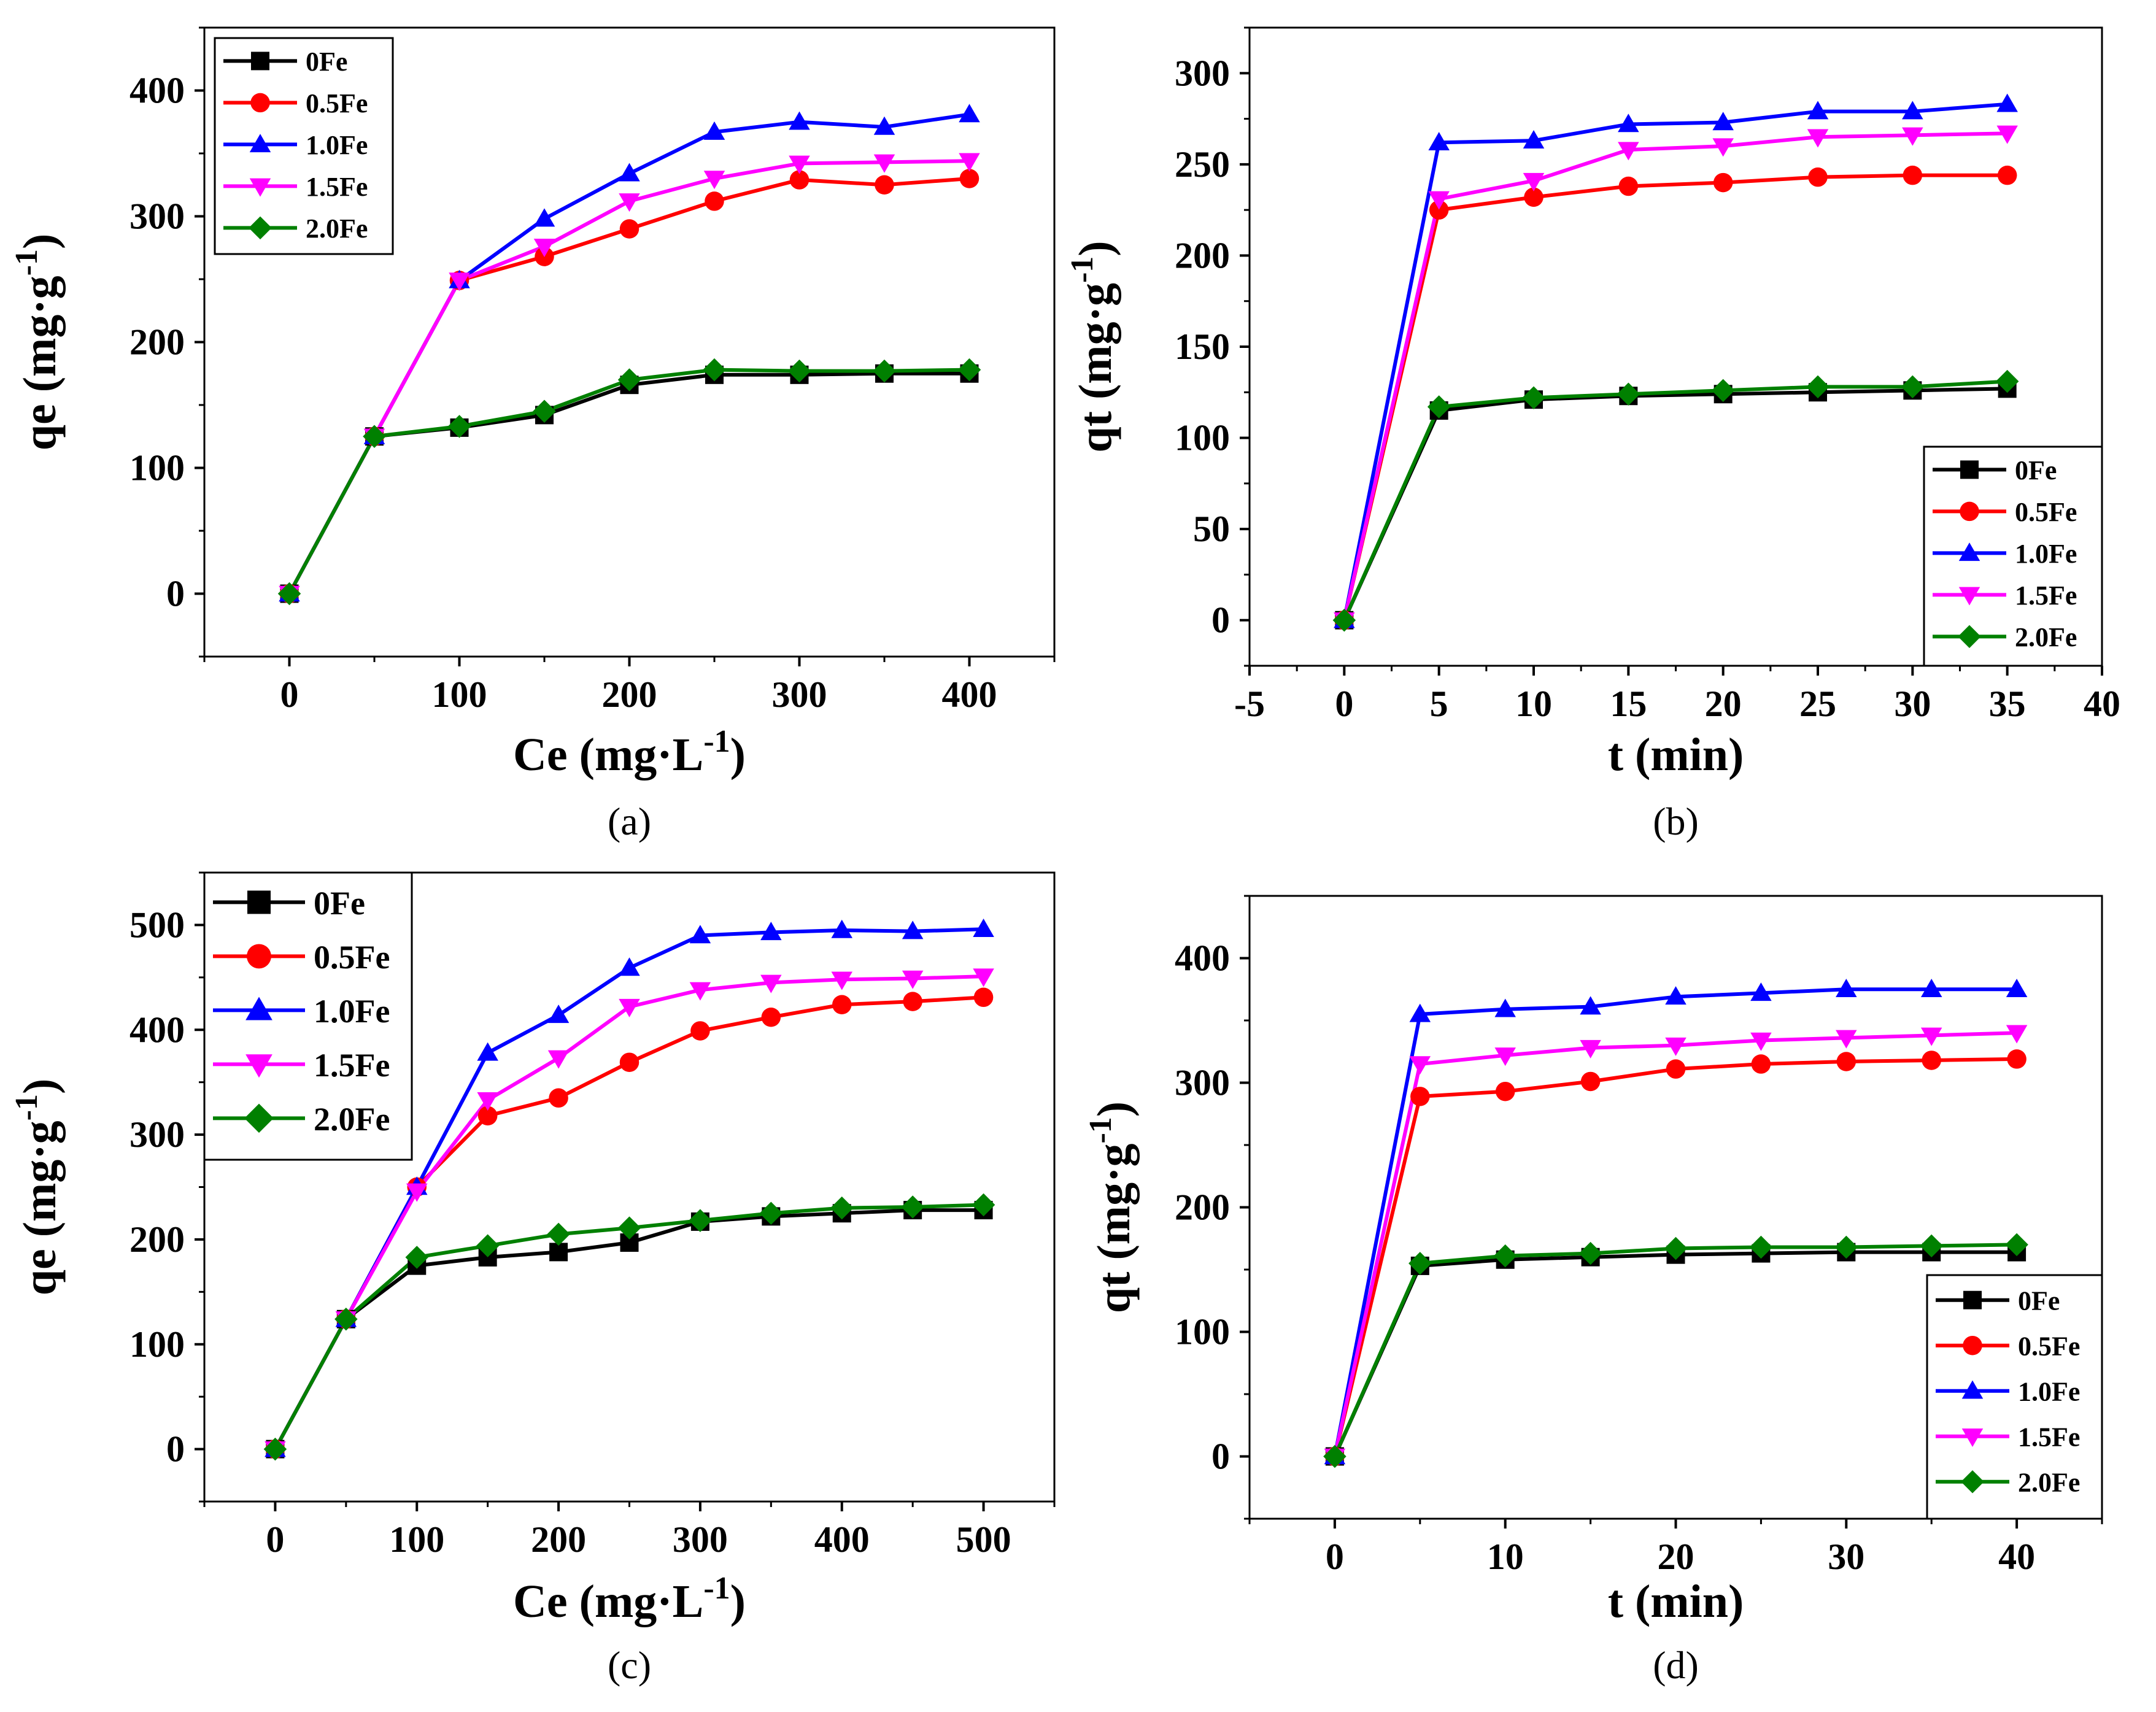 The height and width of the screenshot is (1712, 2156). What do you see at coordinates (1676, 1665) in the screenshot?
I see `panel-caption: (d)` at bounding box center [1676, 1665].